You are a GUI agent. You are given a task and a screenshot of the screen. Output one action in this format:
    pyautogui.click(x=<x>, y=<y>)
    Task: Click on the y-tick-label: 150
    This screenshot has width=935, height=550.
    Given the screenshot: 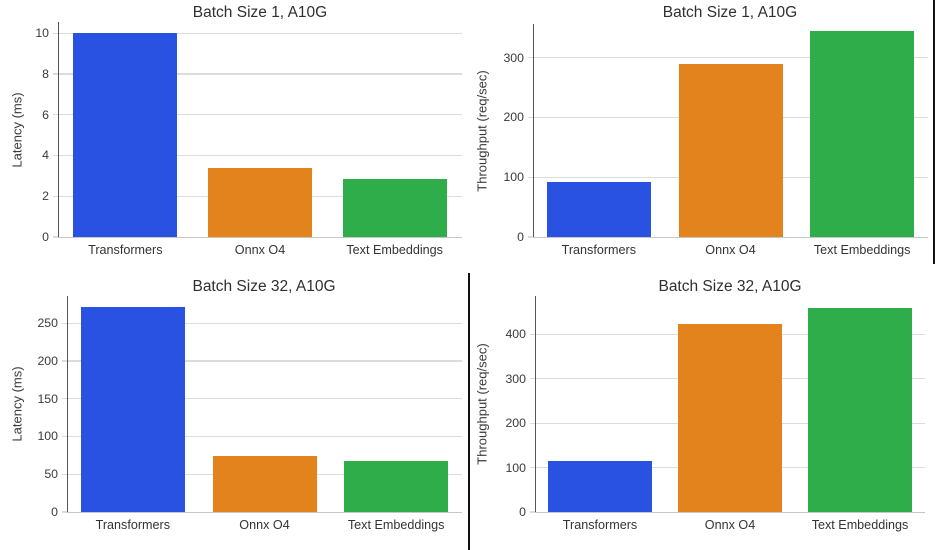 What is the action you would take?
    pyautogui.click(x=47, y=398)
    